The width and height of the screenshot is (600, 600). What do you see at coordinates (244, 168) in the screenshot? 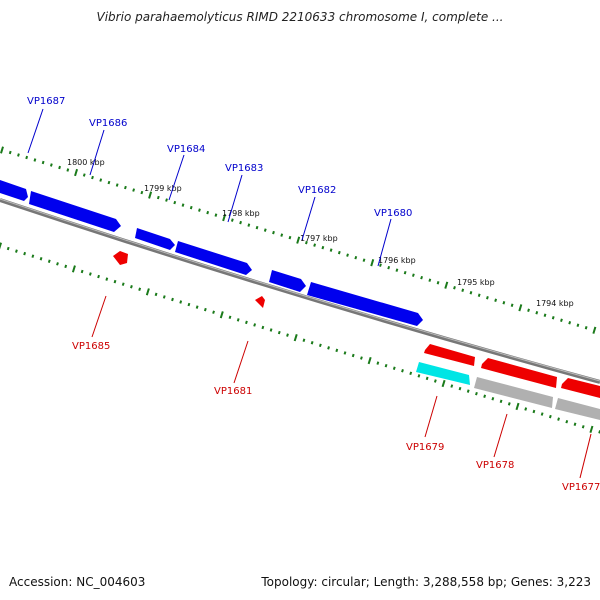
I see `label-vp1683: VP1683` at bounding box center [244, 168].